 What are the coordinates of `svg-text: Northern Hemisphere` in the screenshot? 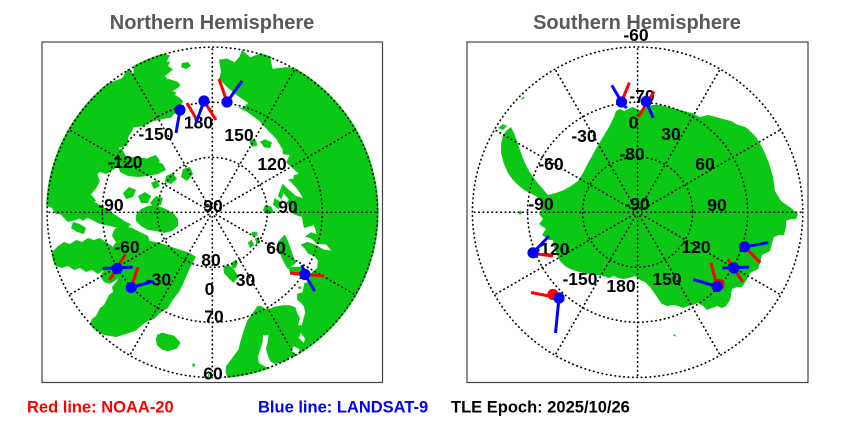 It's located at (212, 23).